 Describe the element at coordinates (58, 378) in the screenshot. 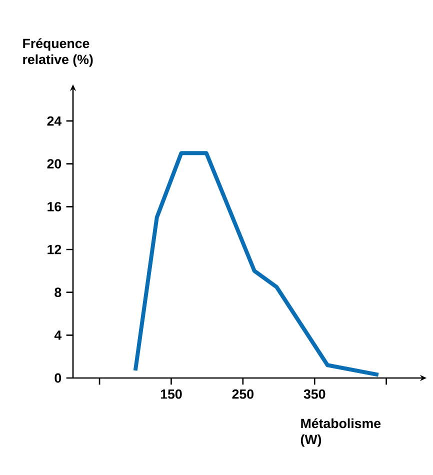

I see `y-tick-label: 0` at that location.